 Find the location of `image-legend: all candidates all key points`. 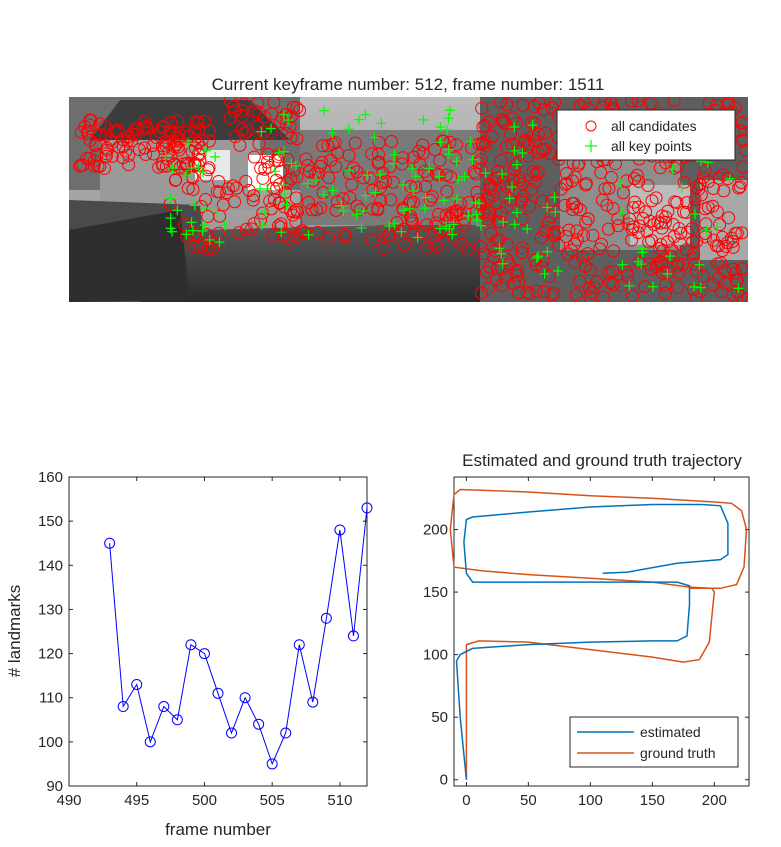

image-legend: all candidates all key points is located at coordinates (646, 135).